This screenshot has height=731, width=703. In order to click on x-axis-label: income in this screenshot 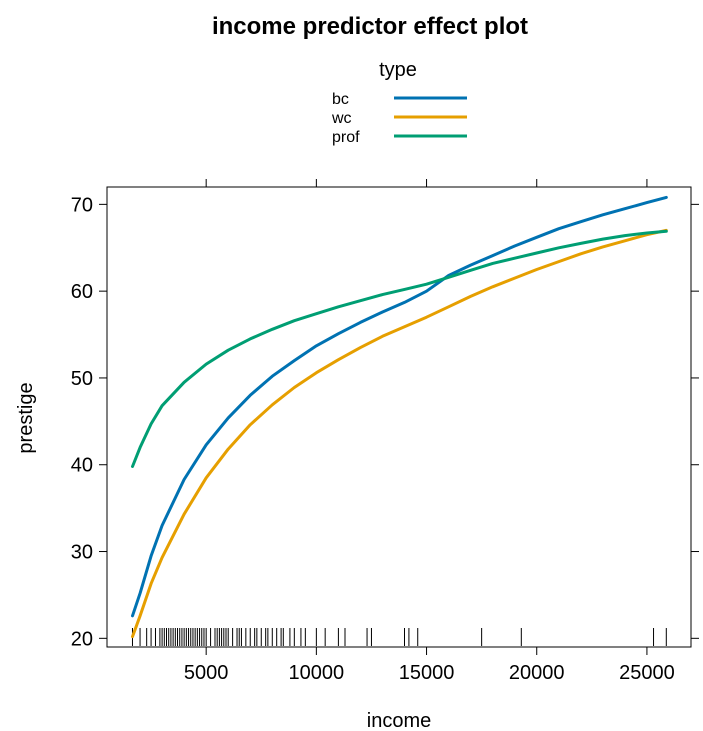, I will do `click(399, 720)`.